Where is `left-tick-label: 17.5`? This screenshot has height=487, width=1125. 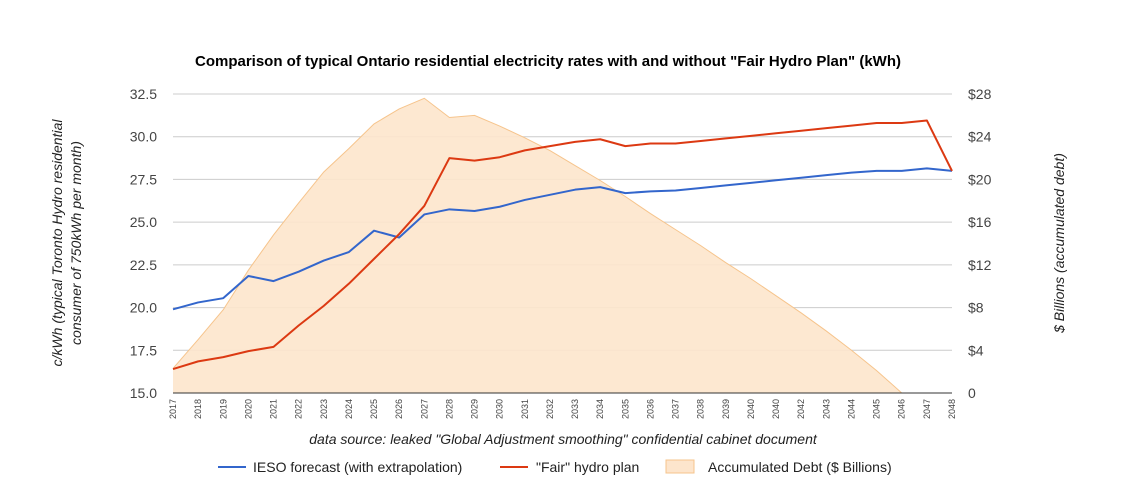
left-tick-label: 17.5 is located at coordinates (143, 350).